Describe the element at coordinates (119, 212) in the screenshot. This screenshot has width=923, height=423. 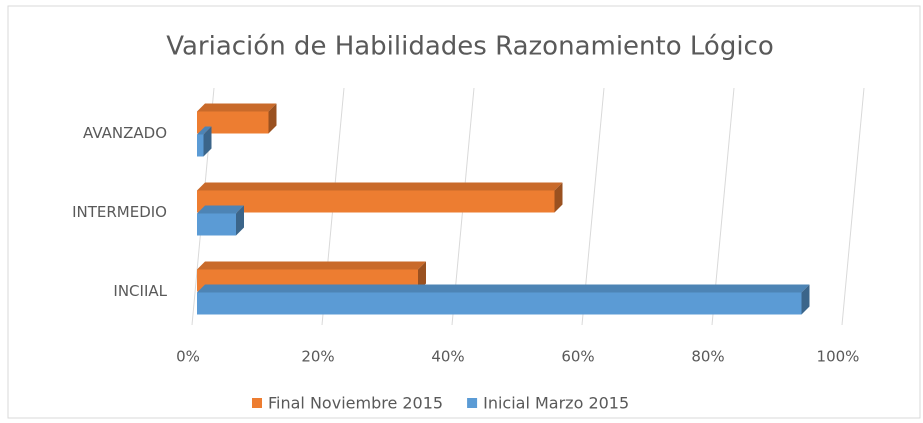
I see `y-tick-label: INTERMEDIO` at that location.